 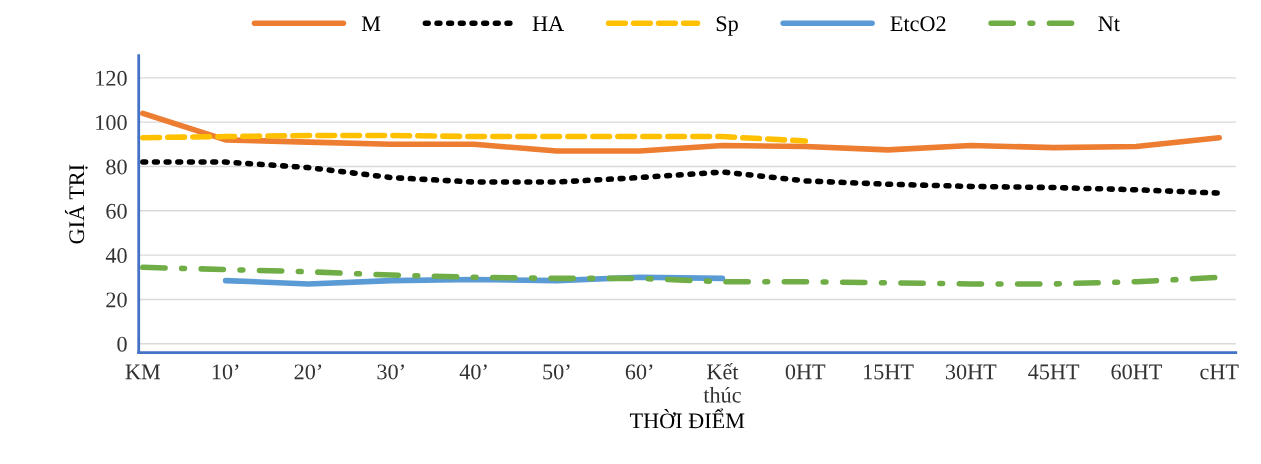 I want to click on legend-label: HA, so click(x=548, y=23).